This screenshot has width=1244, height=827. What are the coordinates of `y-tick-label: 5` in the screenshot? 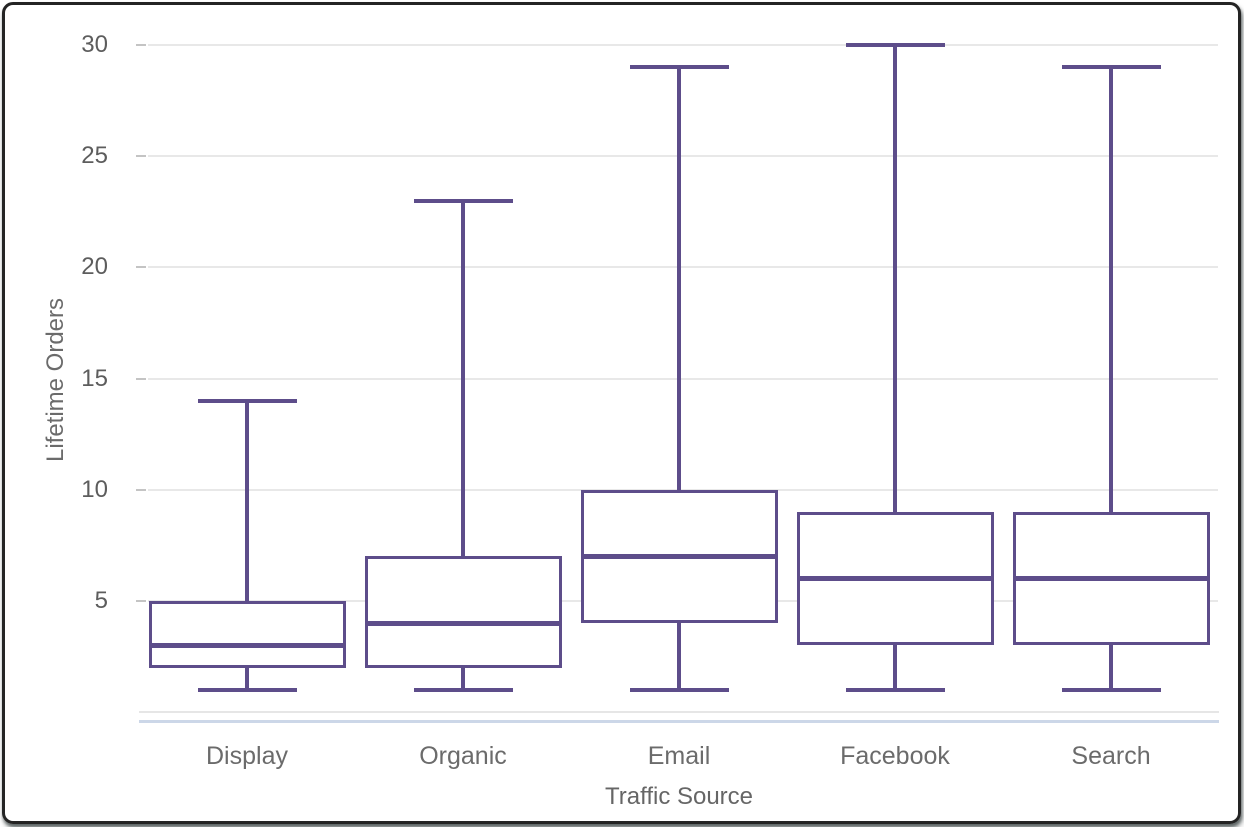 It's located at (101, 600).